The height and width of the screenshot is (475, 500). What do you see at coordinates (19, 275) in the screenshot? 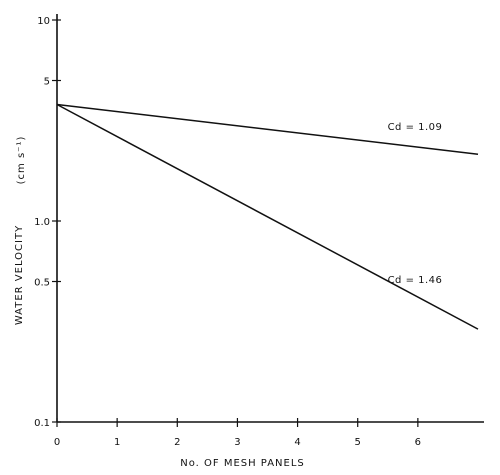
I see `y-axis-label: WATER VELOCITY` at bounding box center [19, 275].